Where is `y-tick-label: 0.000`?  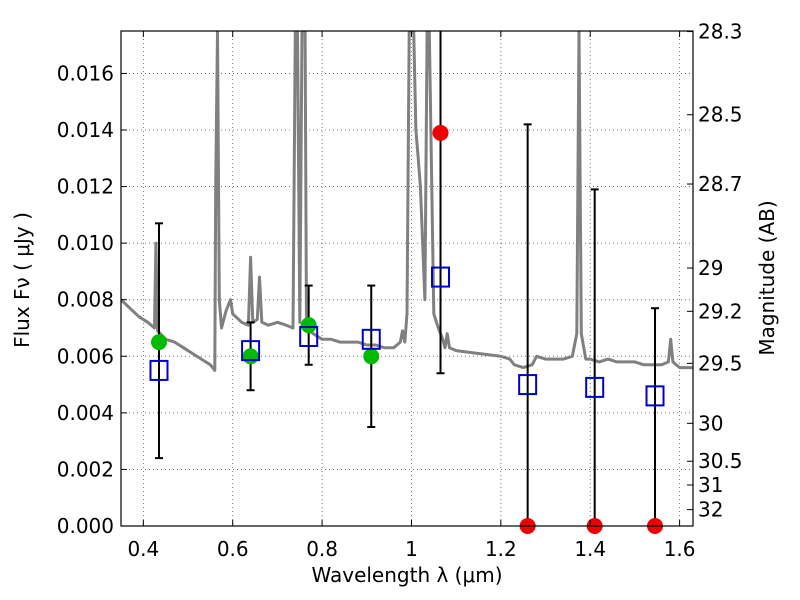 y-tick-label: 0.000 is located at coordinates (85, 526).